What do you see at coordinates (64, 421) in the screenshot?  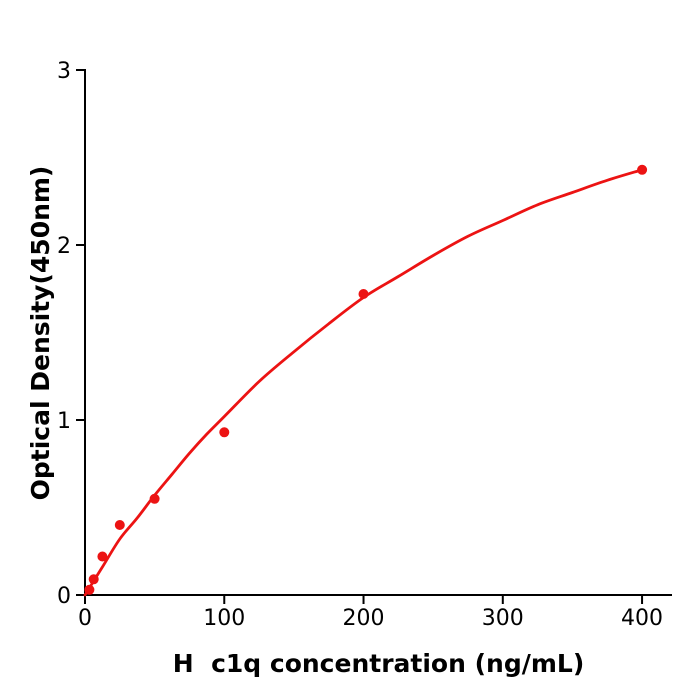 I see `y-tick-label: 1` at bounding box center [64, 421].